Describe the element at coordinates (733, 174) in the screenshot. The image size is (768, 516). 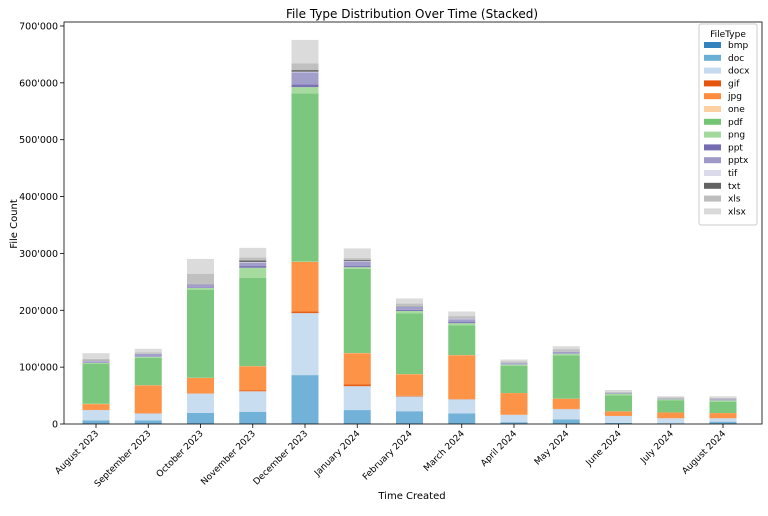
I see `legend-label-tif: tif` at that location.